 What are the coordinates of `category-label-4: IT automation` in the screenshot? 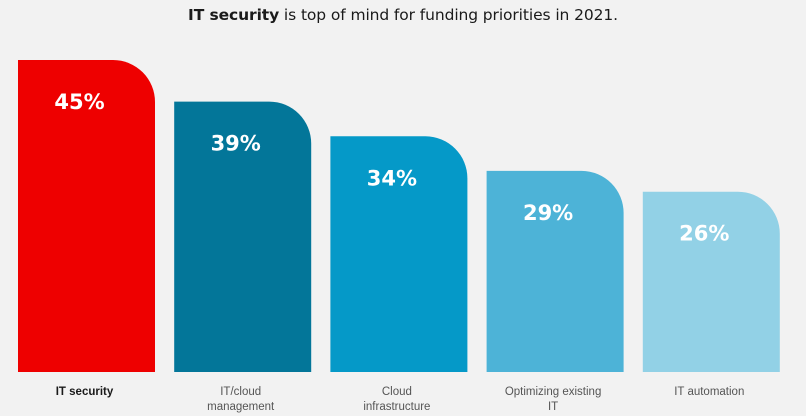 It's located at (709, 392).